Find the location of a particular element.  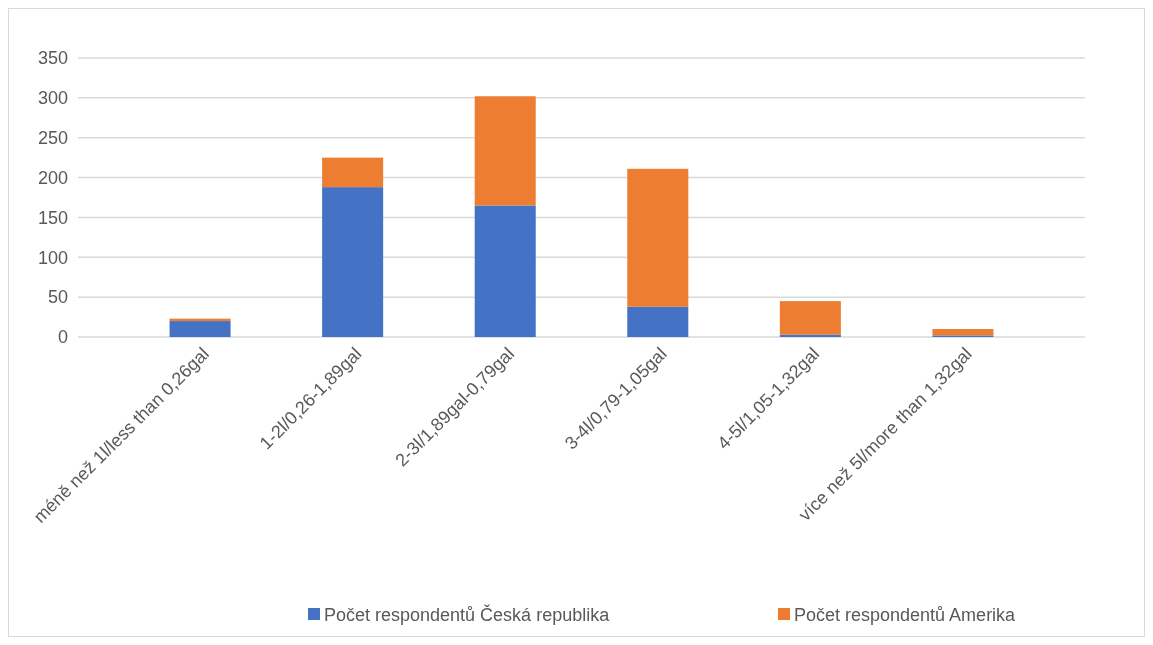

legend-label: Počet respondentů Česká republika is located at coordinates (467, 615).